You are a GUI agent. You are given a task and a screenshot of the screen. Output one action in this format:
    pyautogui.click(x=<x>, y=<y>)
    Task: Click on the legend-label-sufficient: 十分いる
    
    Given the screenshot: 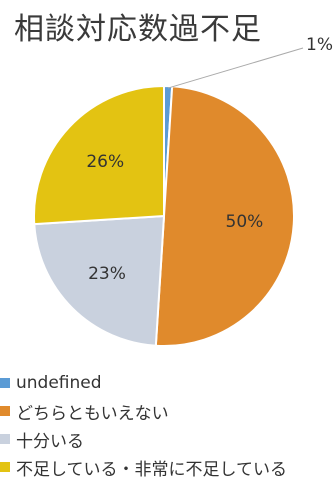 What is the action you would take?
    pyautogui.click(x=50, y=441)
    